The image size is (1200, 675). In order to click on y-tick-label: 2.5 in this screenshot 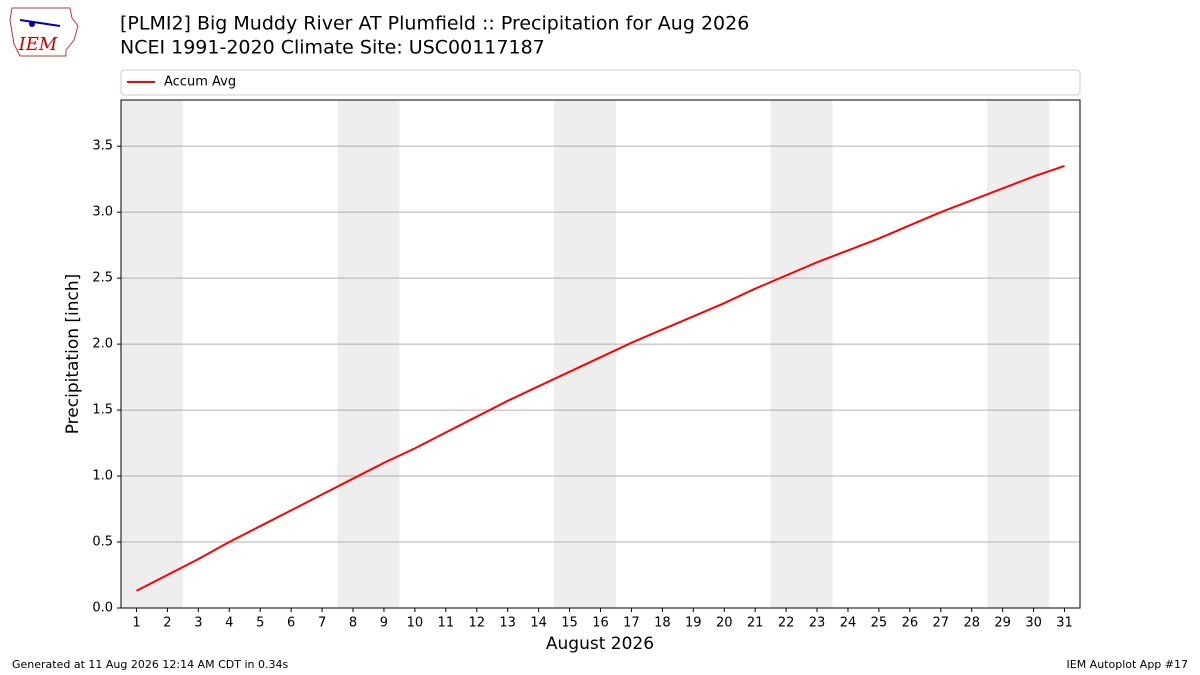, I will do `click(102, 278)`.